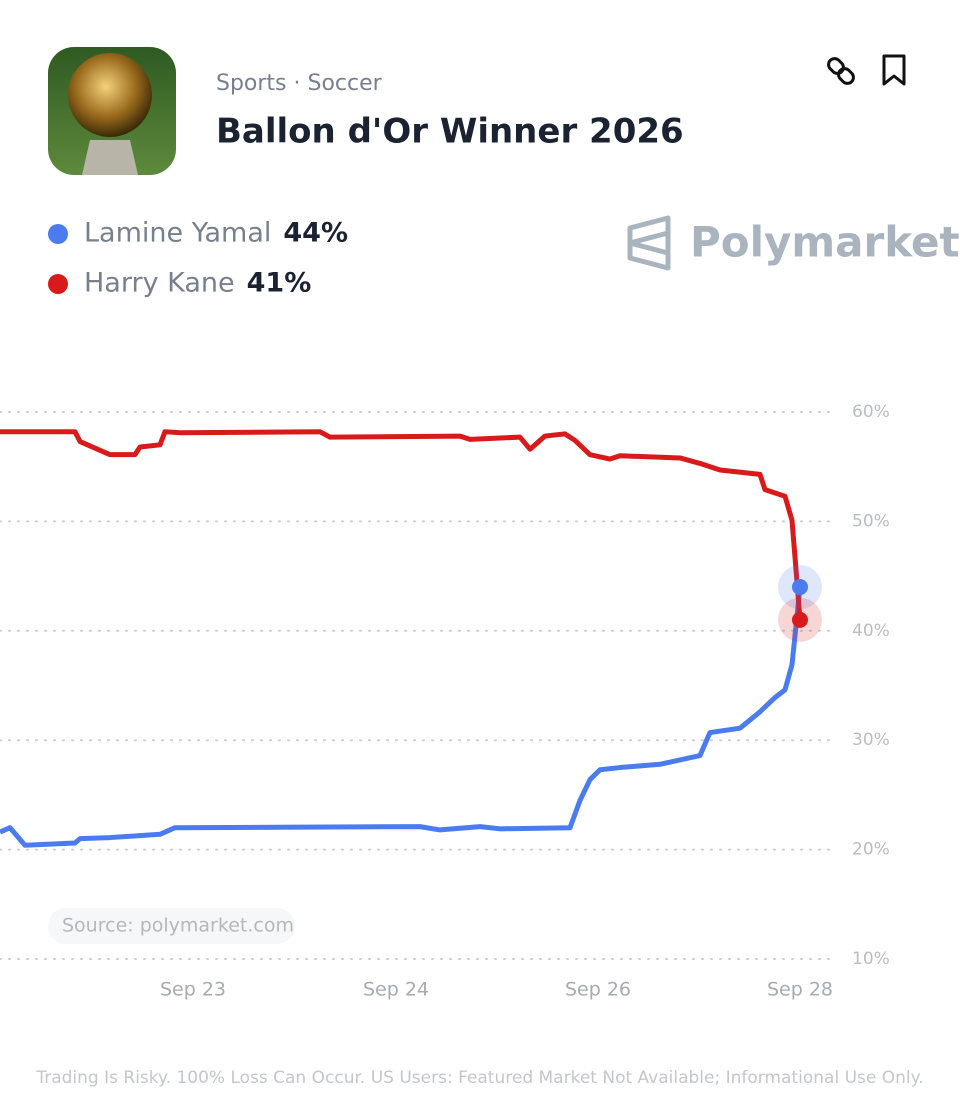  What do you see at coordinates (112, 111) in the screenshot?
I see `market-image` at bounding box center [112, 111].